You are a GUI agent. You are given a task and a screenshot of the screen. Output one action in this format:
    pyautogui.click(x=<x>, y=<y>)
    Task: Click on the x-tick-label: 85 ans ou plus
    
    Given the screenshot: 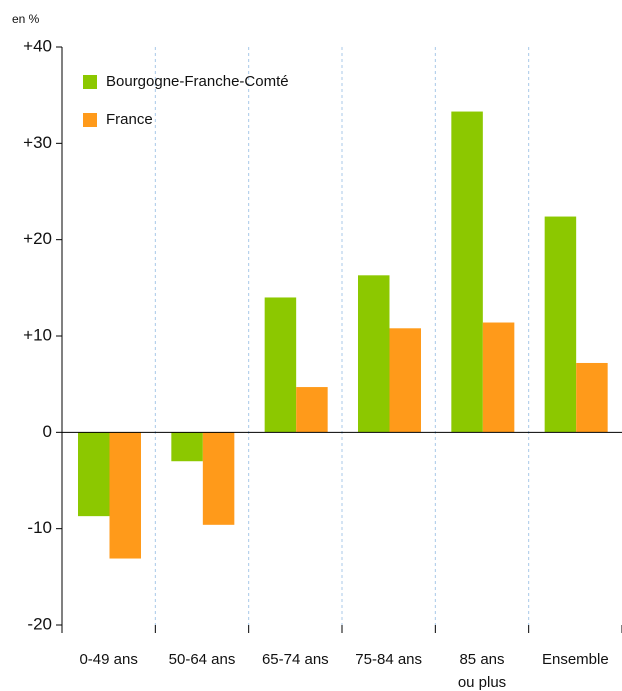 What is the action you would take?
    pyautogui.click(x=482, y=671)
    